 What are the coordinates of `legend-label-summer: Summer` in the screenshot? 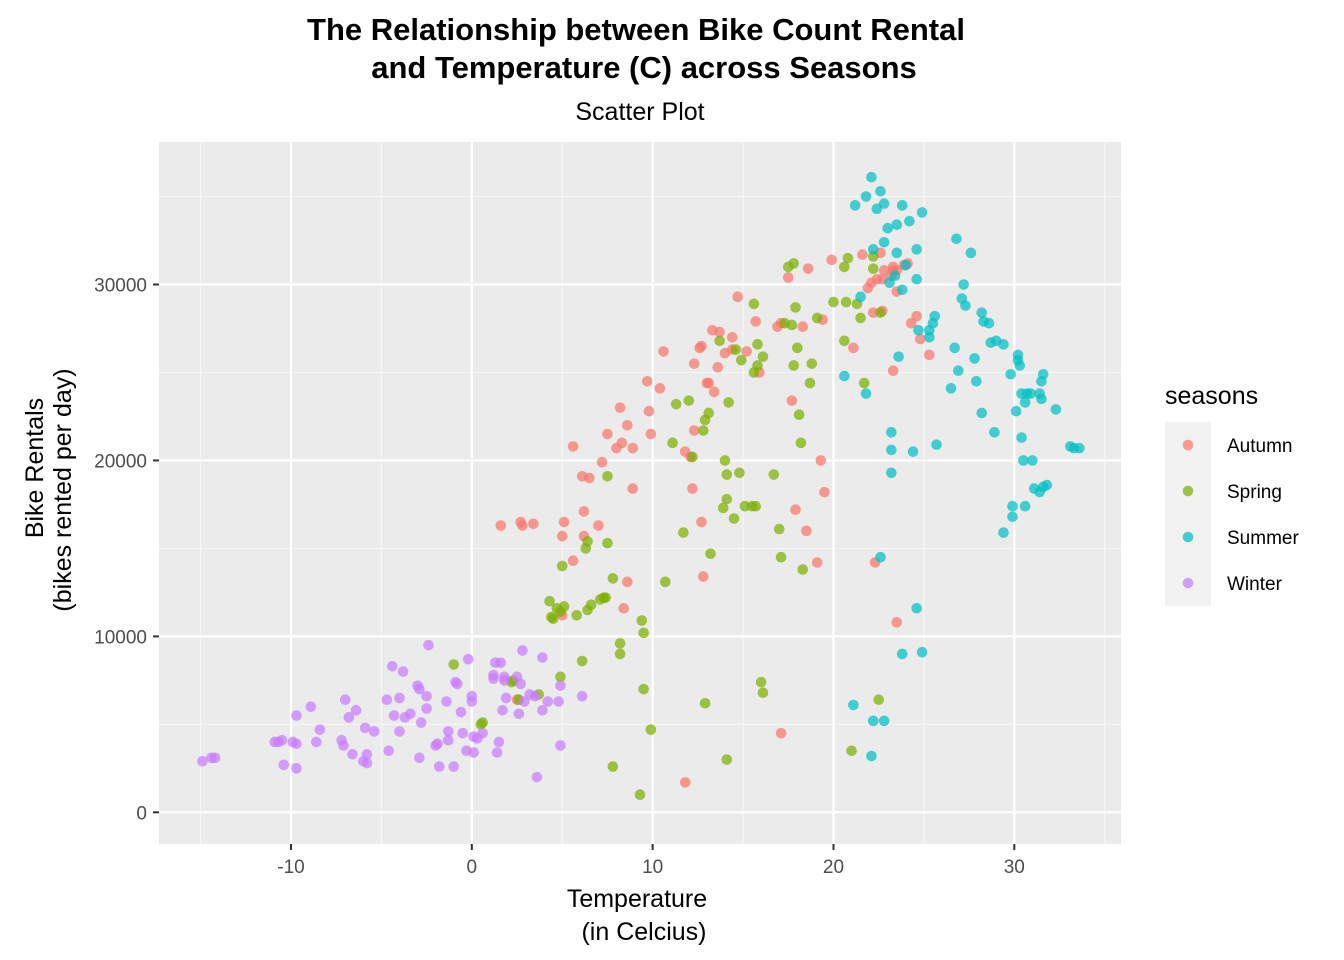 It's located at (1263, 538).